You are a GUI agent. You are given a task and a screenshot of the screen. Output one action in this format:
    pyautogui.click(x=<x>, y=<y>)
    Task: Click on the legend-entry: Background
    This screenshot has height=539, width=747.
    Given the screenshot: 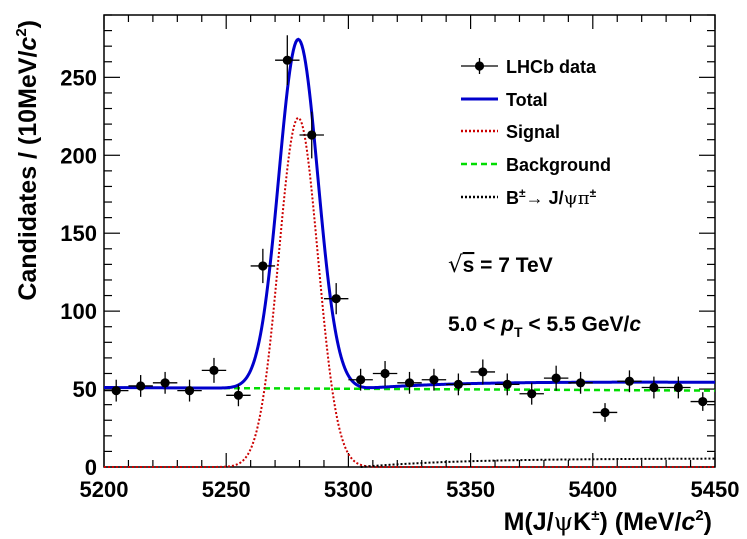 What is the action you would take?
    pyautogui.click(x=536, y=165)
    